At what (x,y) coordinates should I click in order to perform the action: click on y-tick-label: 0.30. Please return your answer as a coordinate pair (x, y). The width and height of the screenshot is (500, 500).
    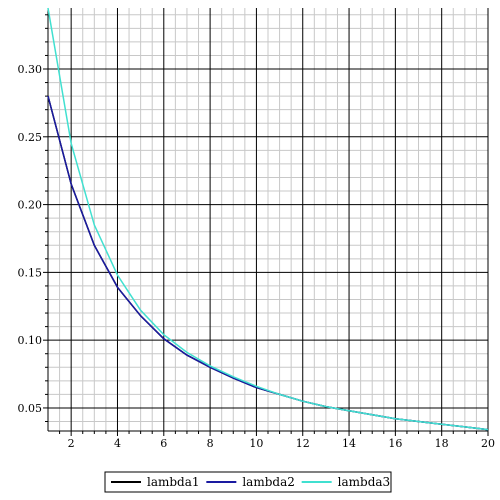
    Looking at the image, I should click on (30, 69).